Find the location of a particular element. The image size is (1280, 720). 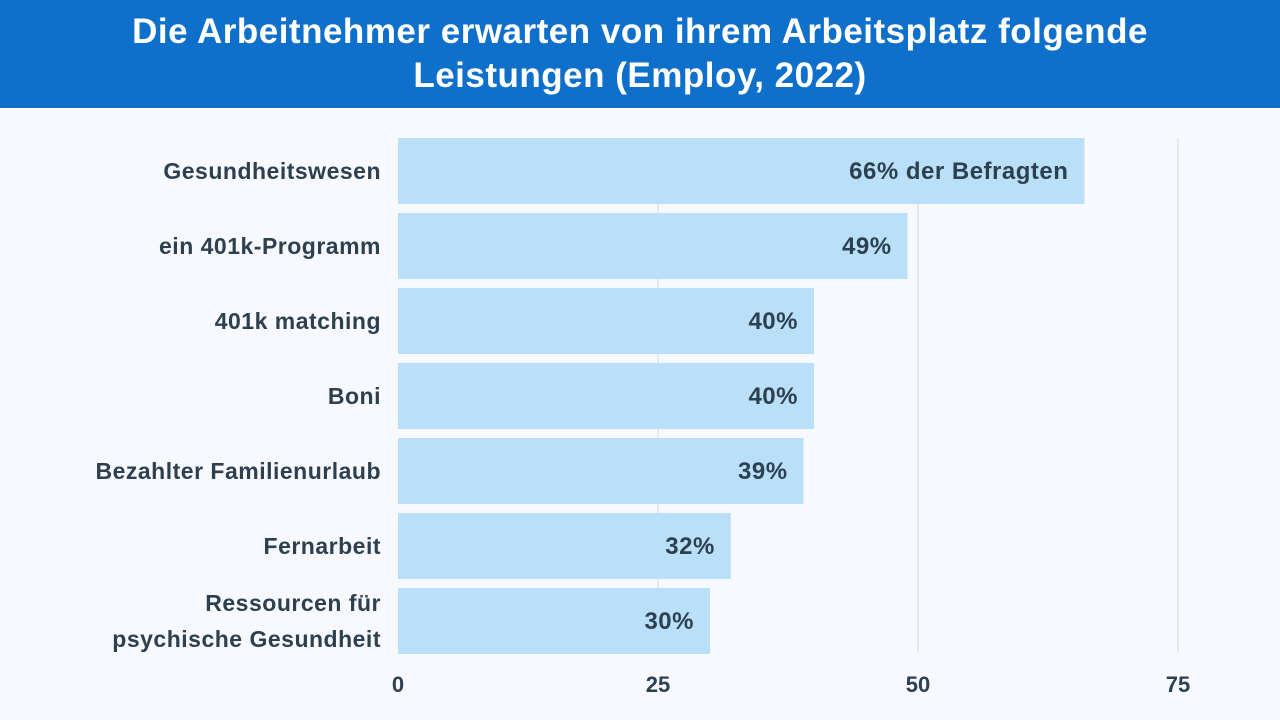

data-label: 32% is located at coordinates (690, 546).